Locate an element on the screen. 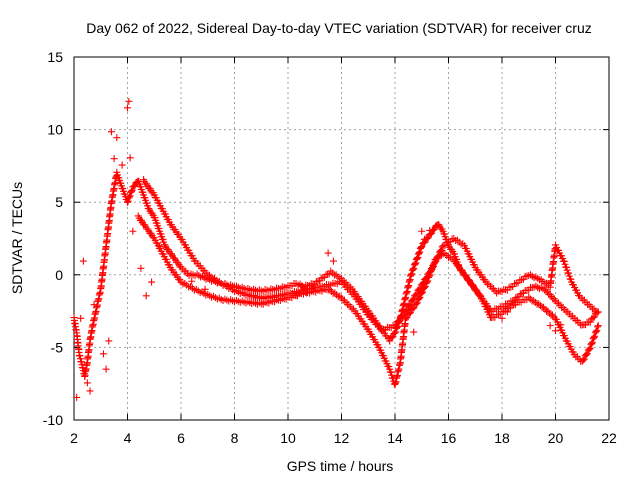  track-fragments is located at coordinates (428, 281).